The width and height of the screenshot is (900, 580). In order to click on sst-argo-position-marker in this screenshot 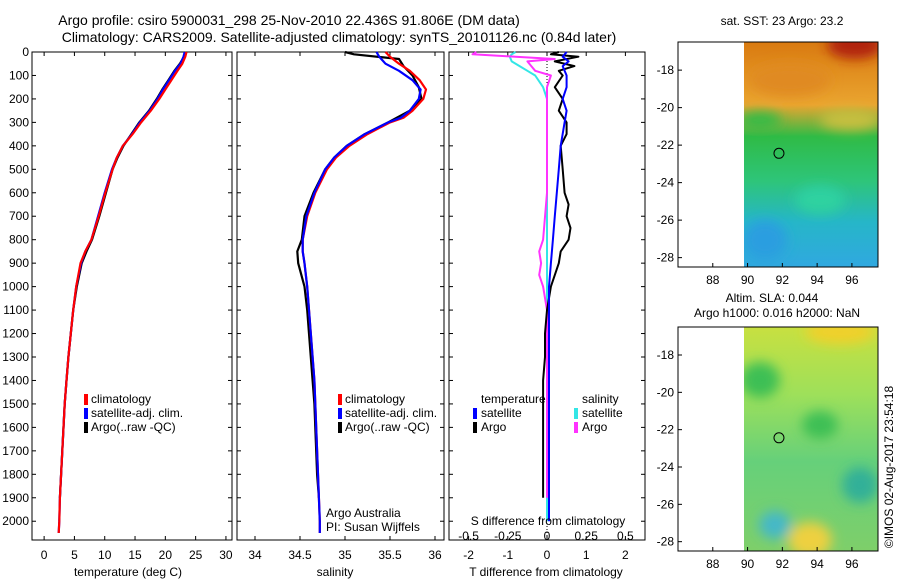, I will do `click(779, 153)`.